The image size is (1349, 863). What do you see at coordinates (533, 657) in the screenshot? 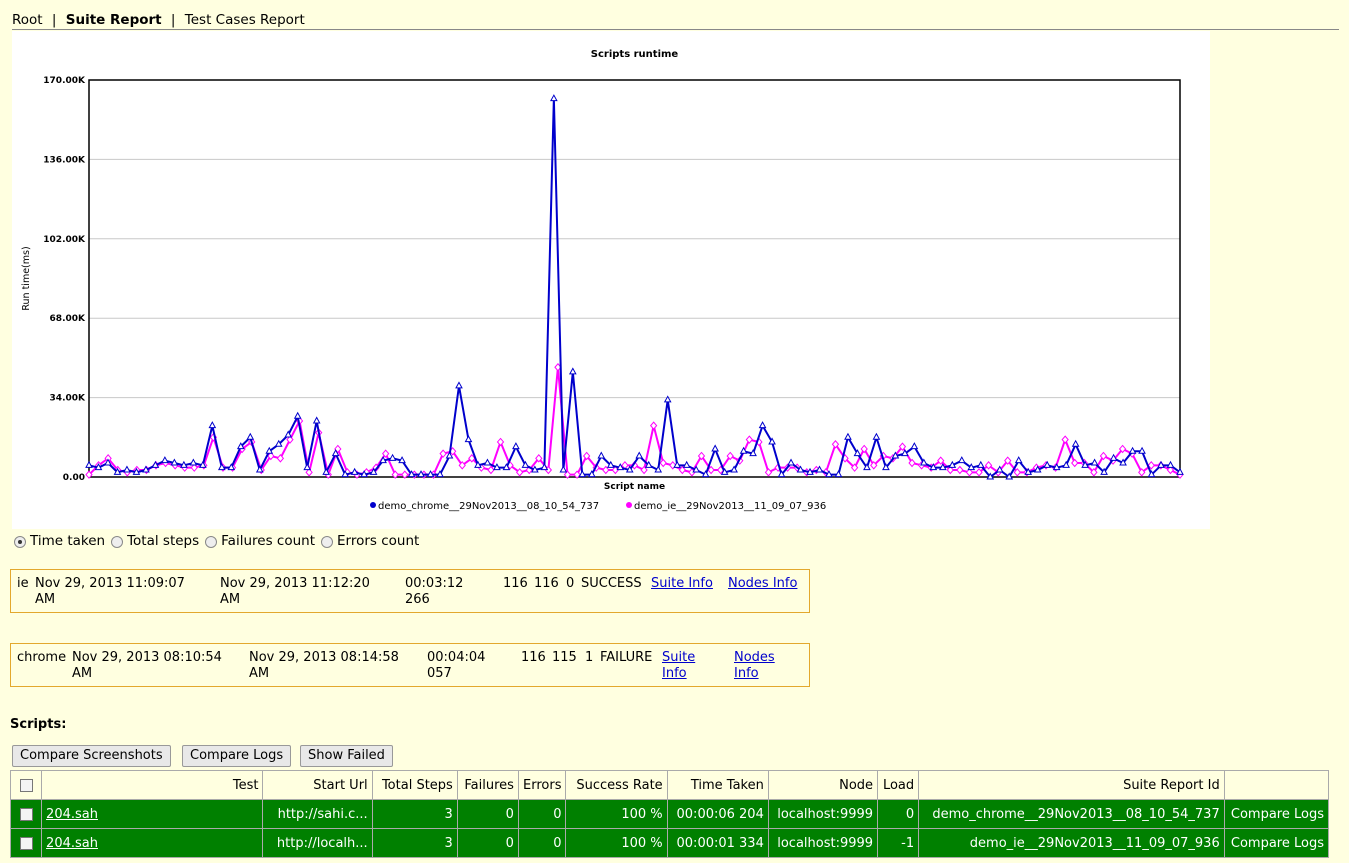
I see `suite-total-count: 116` at bounding box center [533, 657].